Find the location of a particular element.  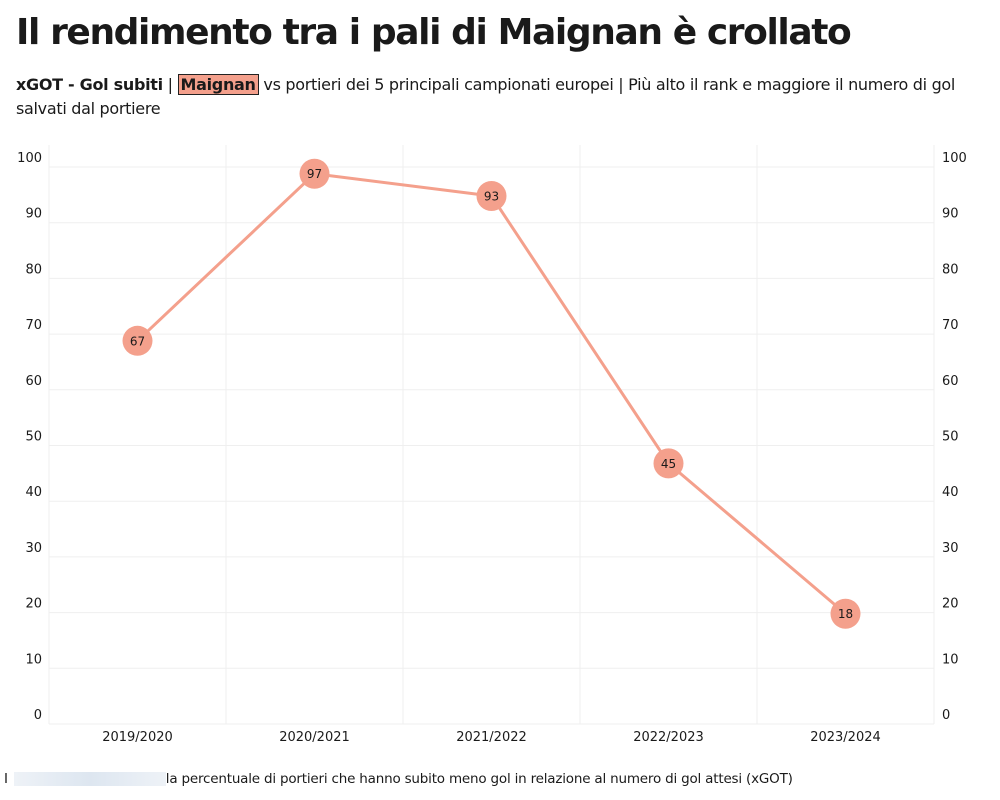

data-label: 93 is located at coordinates (491, 196).